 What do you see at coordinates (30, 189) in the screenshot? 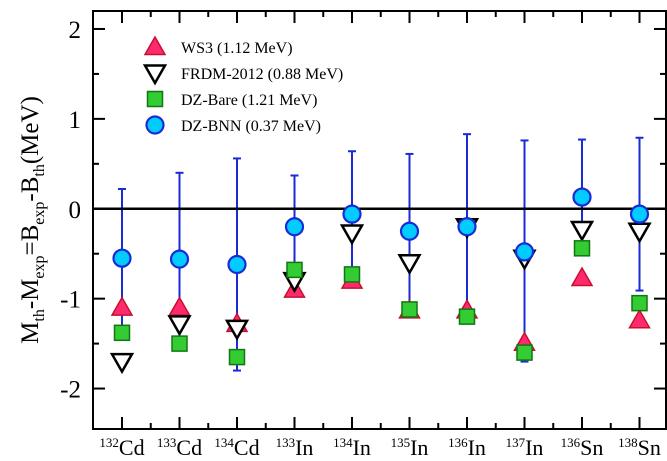
I see `y-title-part: -B` at bounding box center [30, 189].